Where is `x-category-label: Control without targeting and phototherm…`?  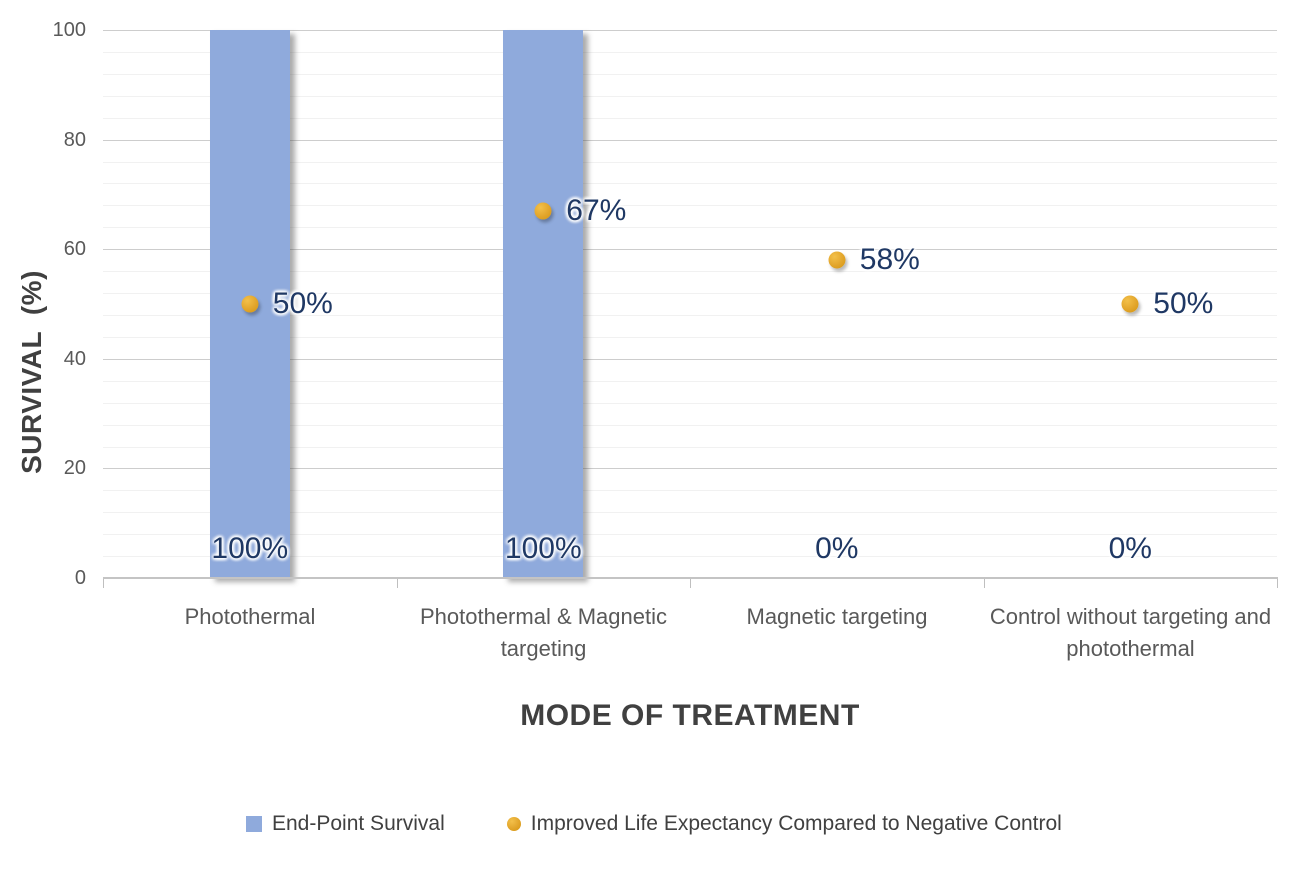
x-category-label: Control without targeting and phototherm… is located at coordinates (1130, 632).